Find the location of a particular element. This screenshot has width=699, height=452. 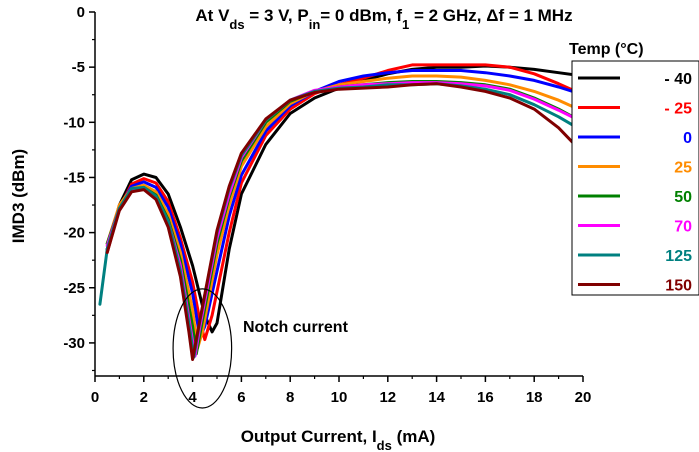

notch-current-label: Notch current is located at coordinates (296, 327).